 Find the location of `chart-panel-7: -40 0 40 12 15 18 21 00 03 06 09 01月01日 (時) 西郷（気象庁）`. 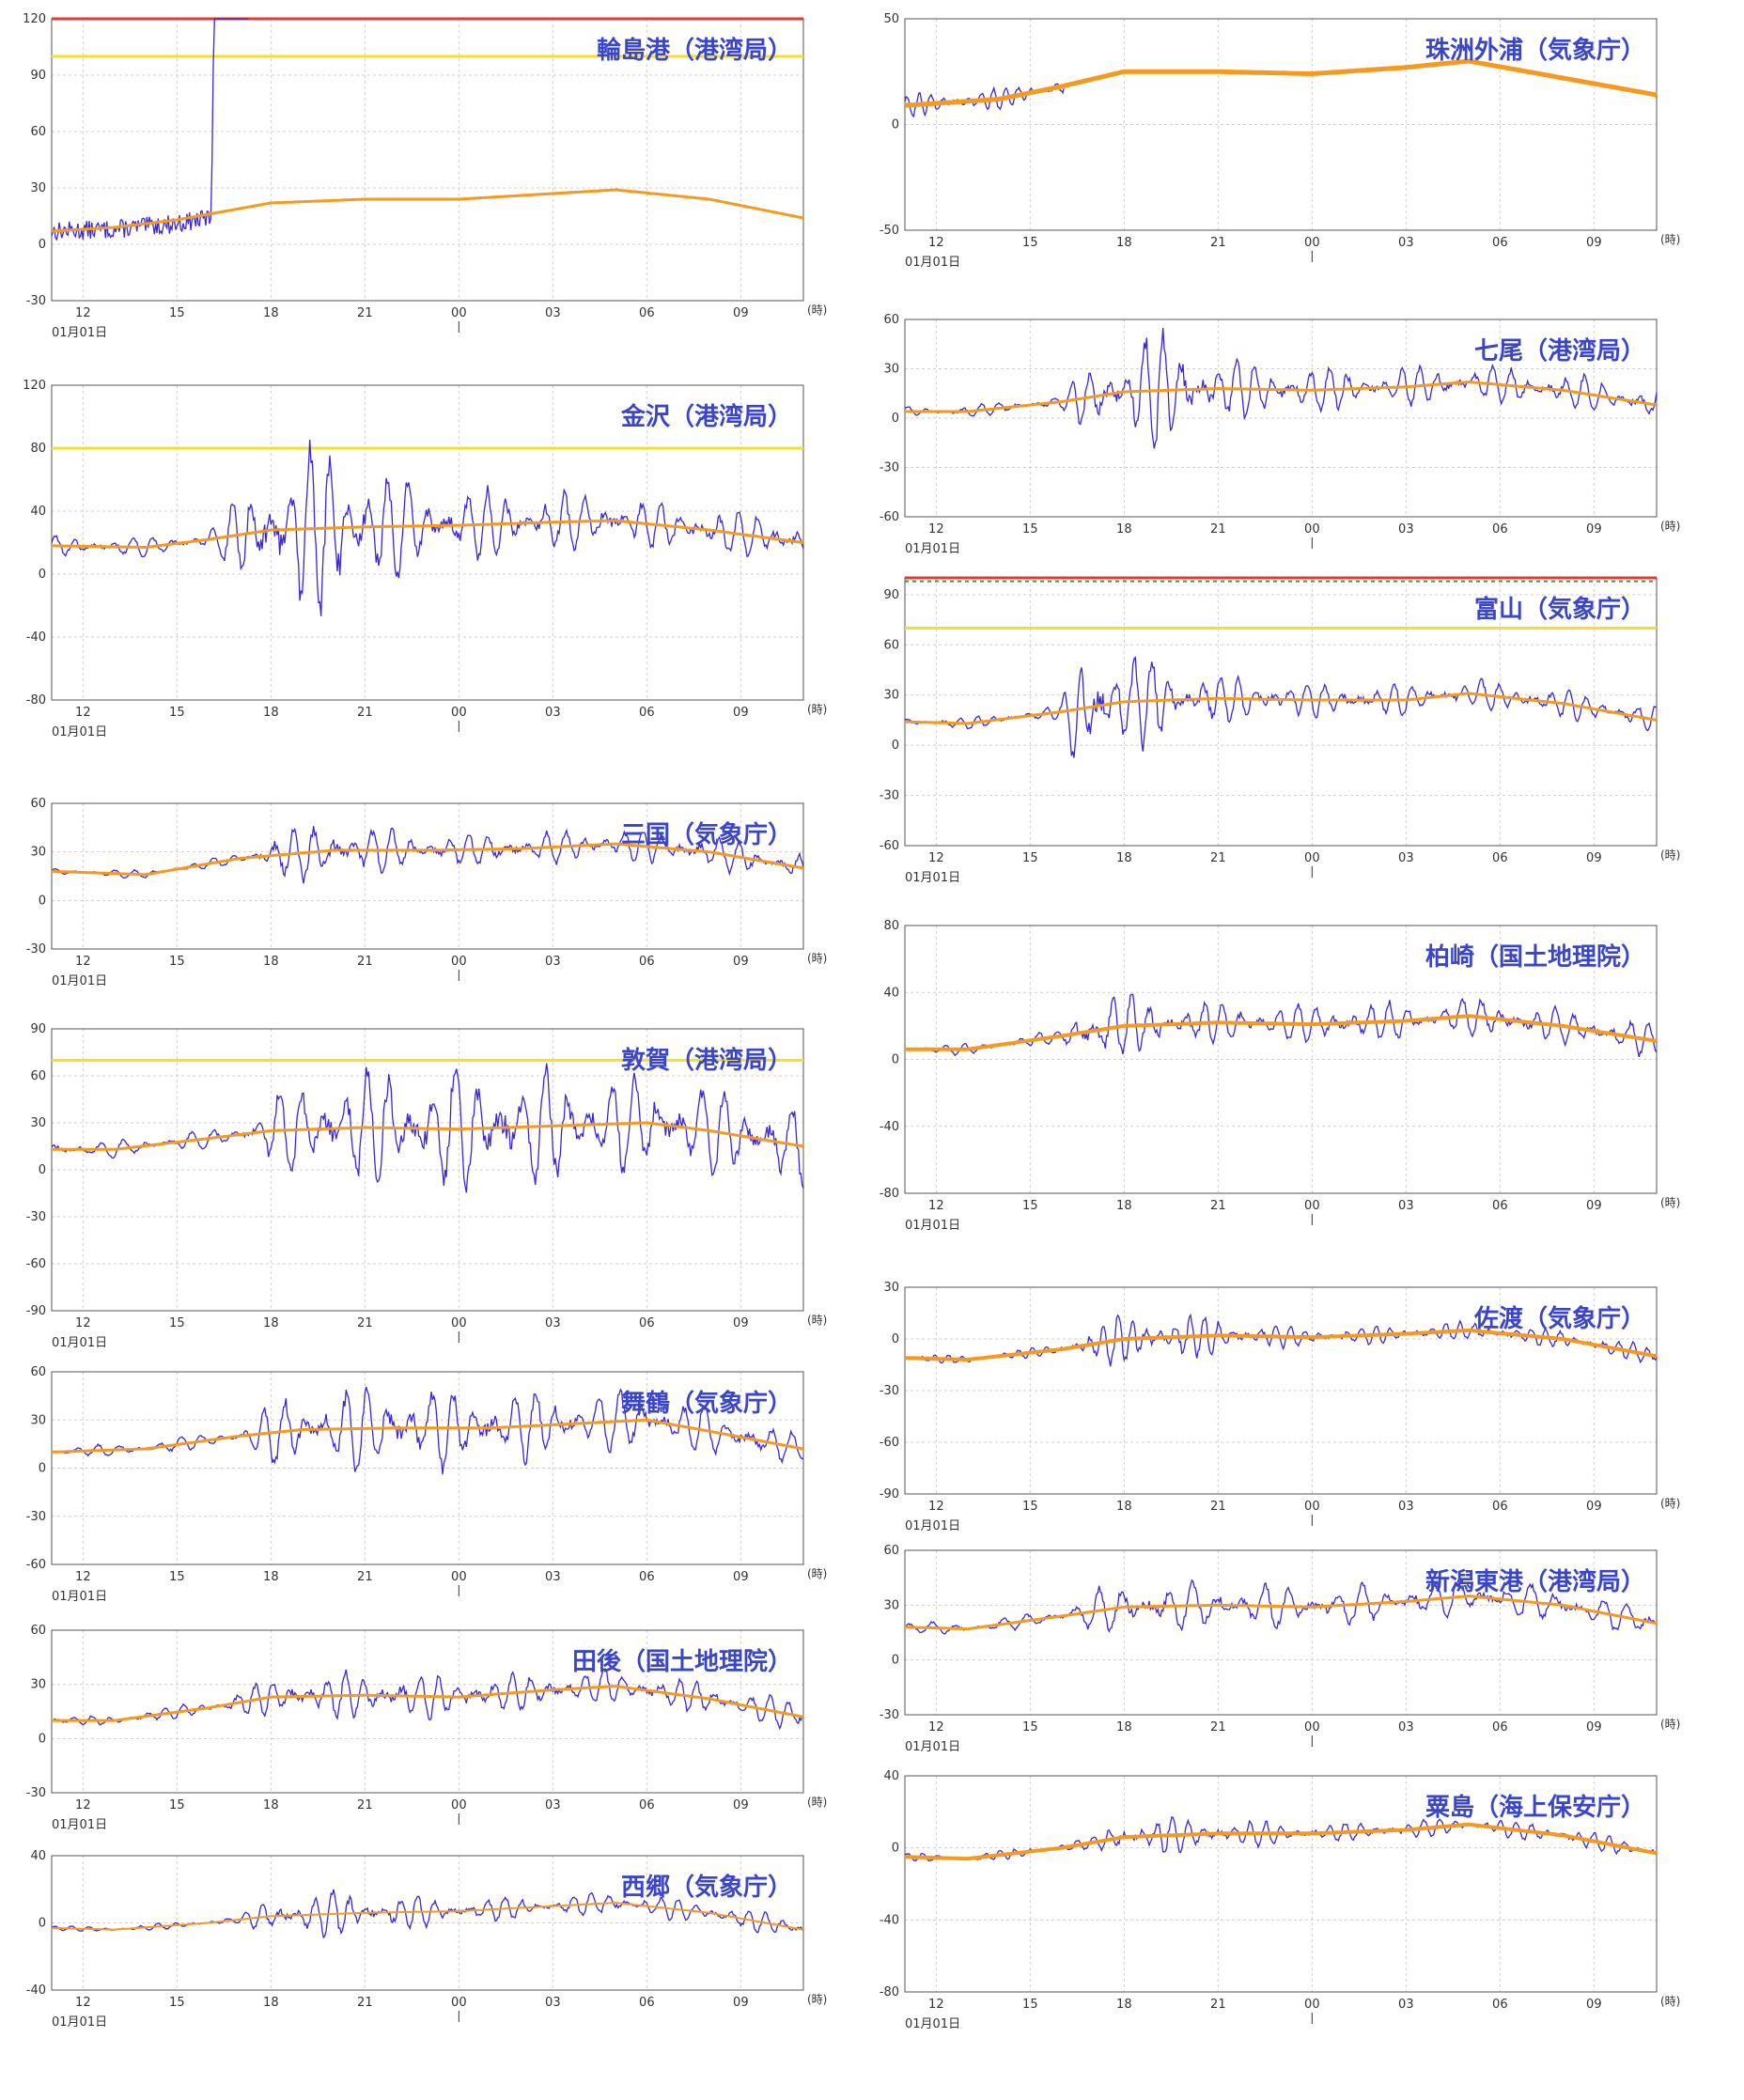

chart-panel-7: -40 0 40 12 15 18 21 00 03 06 09 01月01日 (時) 西郷（気象庁） is located at coordinates (427, 1939).